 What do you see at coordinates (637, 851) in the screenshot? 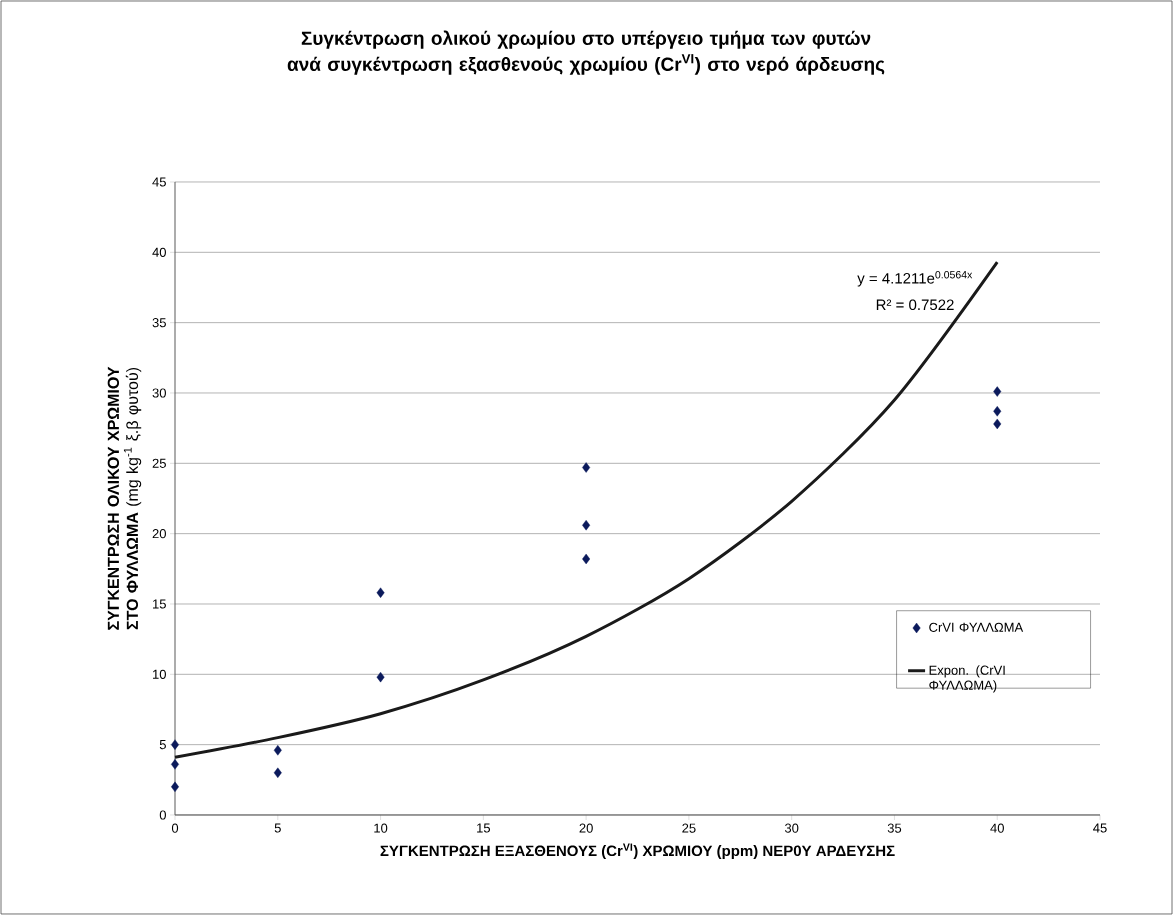
I see `x-axis-title: ΣΥΓΚΕΝΤΡΩΣΗ ΕΞΑΣΘΕΝΟΥΣ (Cr$^{VI}$) ΧΡΩΜΙΟΥ (ppm) ΝΕΡ0Υ ΑΡΔΕΥΣΗΣ` at bounding box center [637, 851].